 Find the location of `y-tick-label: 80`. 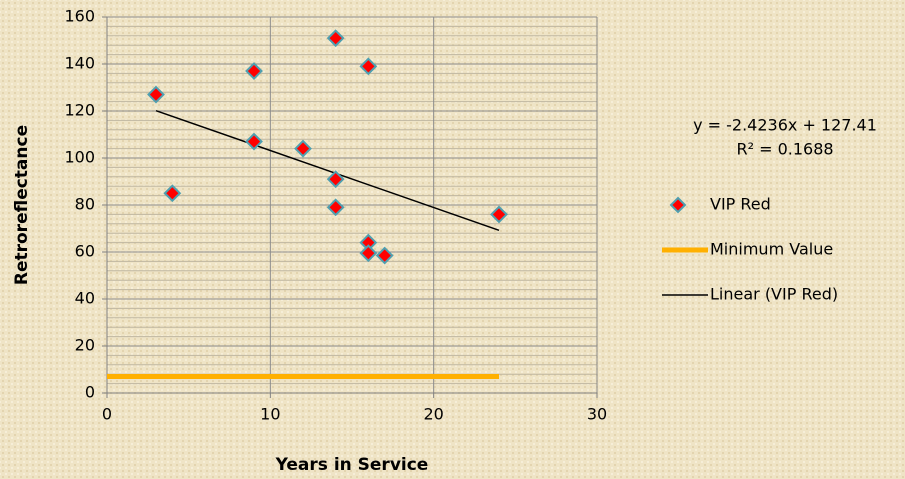

y-tick-label: 80 is located at coordinates (85, 204).